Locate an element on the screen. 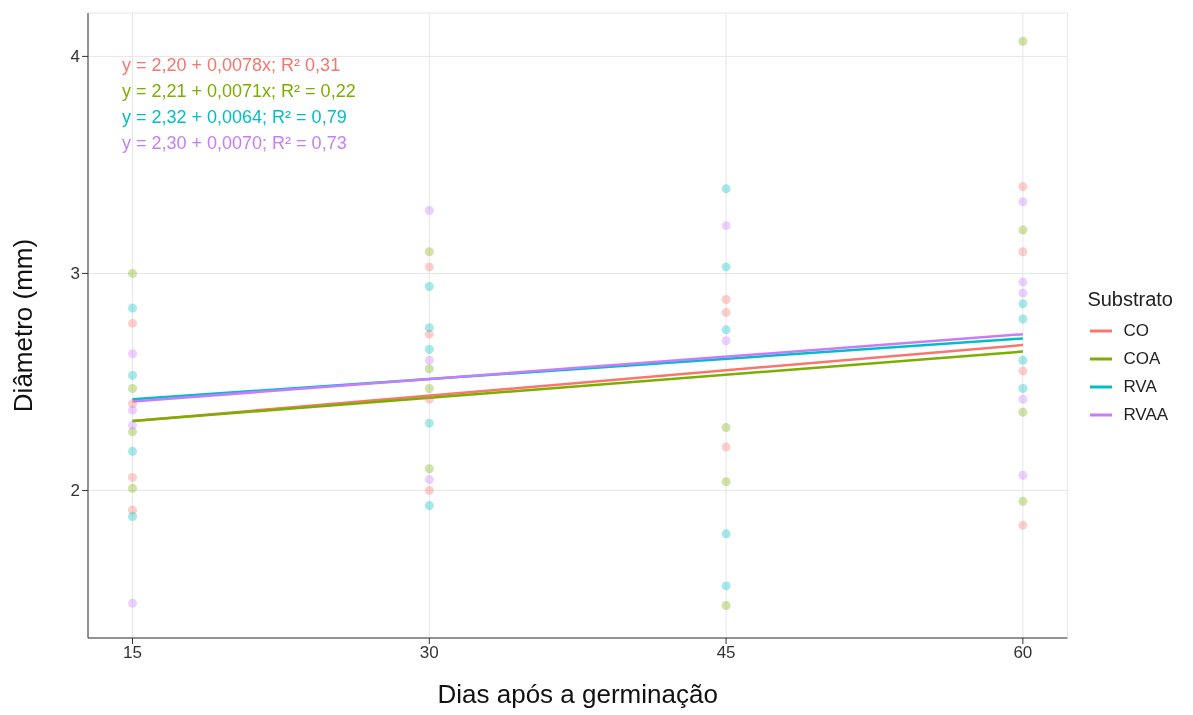 The width and height of the screenshot is (1193, 715). legend-label: RVAA is located at coordinates (1146, 414).